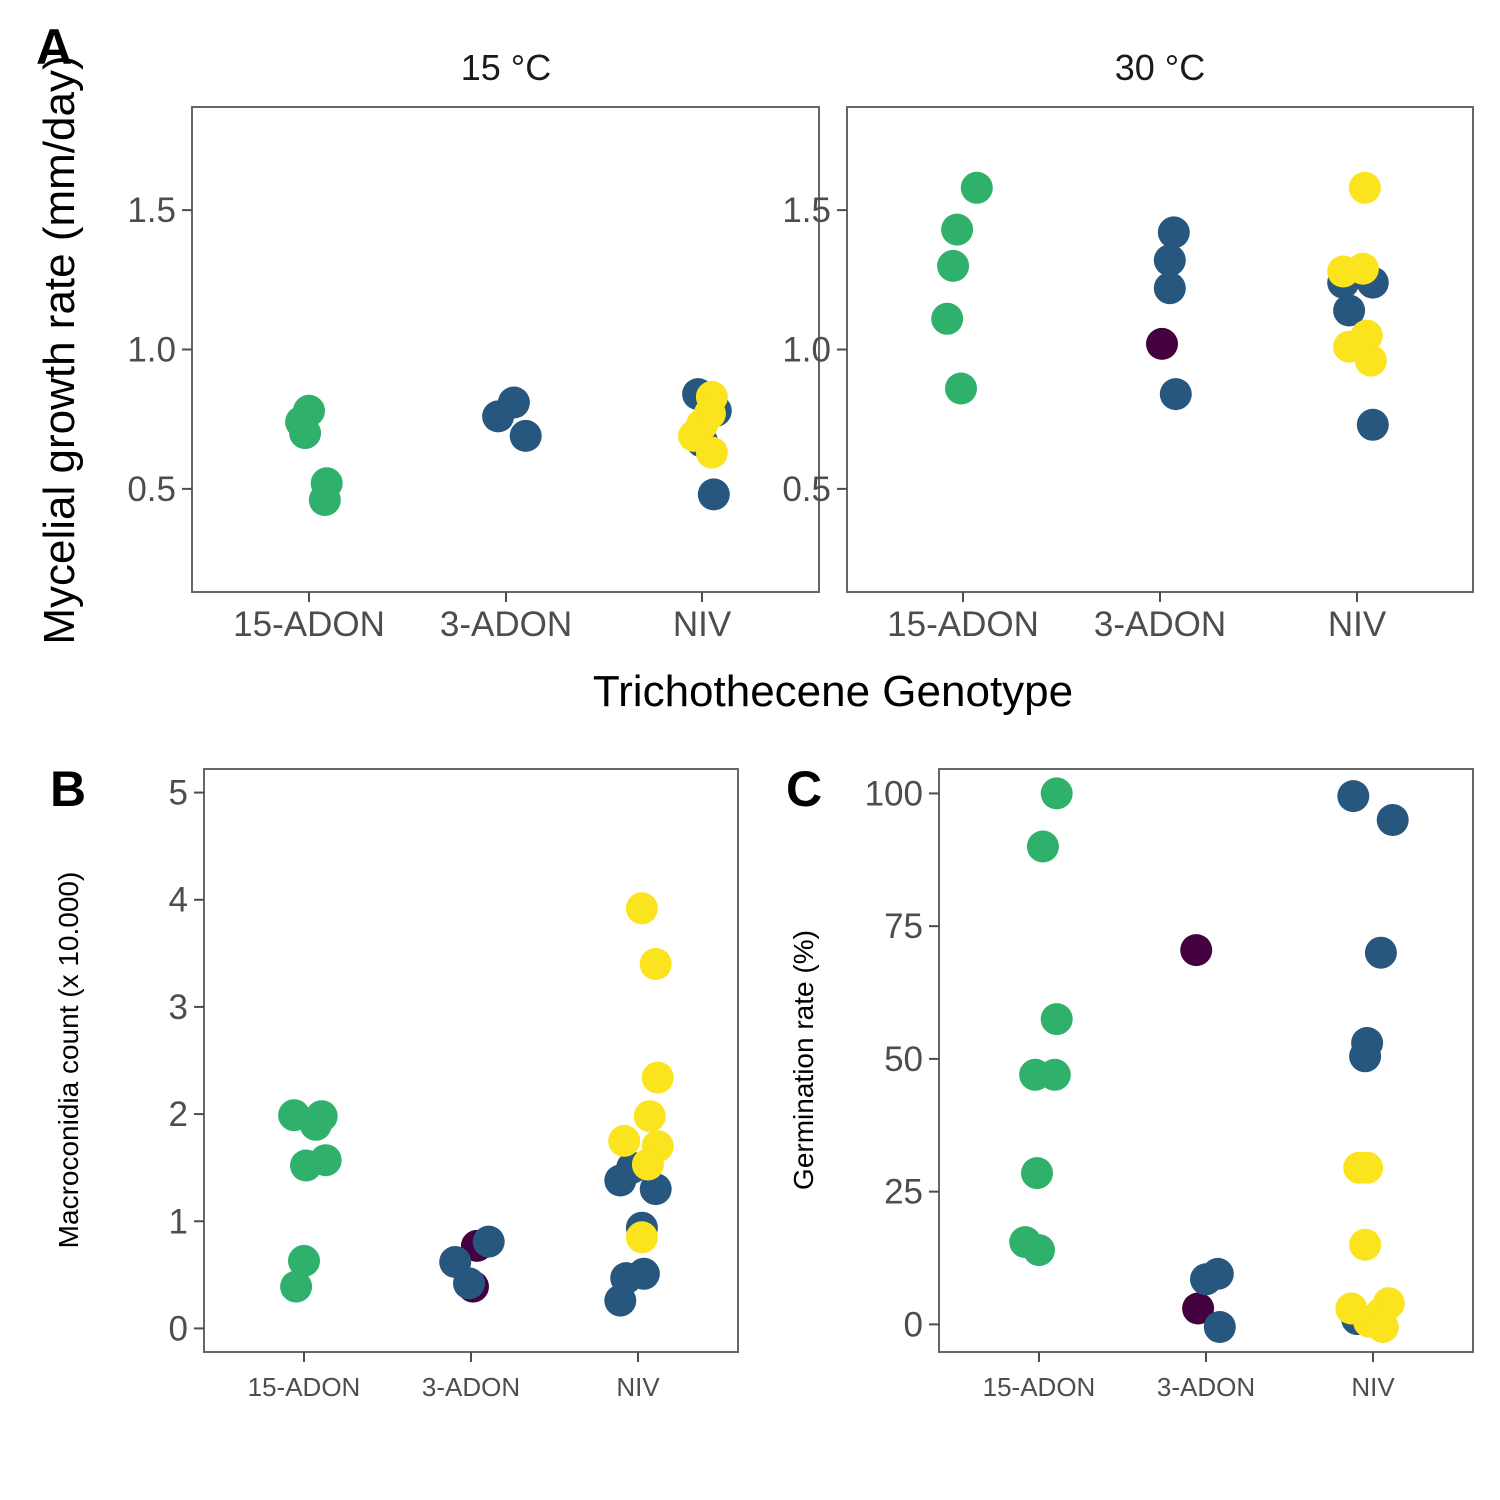  Describe the element at coordinates (59, 349) in the screenshot. I see `panel-a-y-axis-title: Mycelial growth rate (mm/day)` at that location.